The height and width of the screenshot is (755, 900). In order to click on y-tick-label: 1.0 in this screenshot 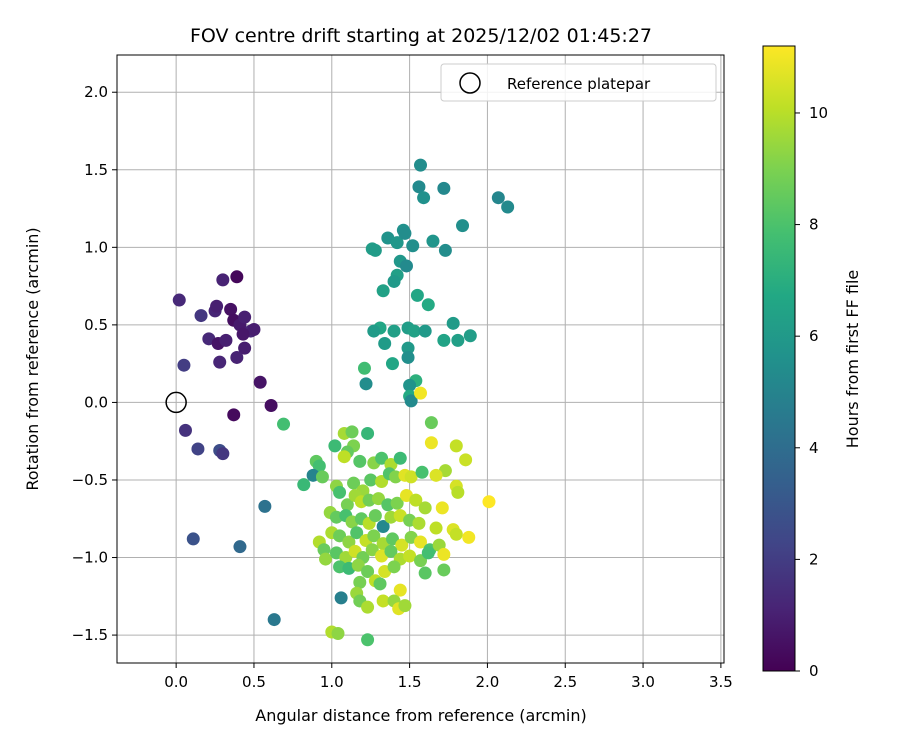, I will do `click(96, 247)`.